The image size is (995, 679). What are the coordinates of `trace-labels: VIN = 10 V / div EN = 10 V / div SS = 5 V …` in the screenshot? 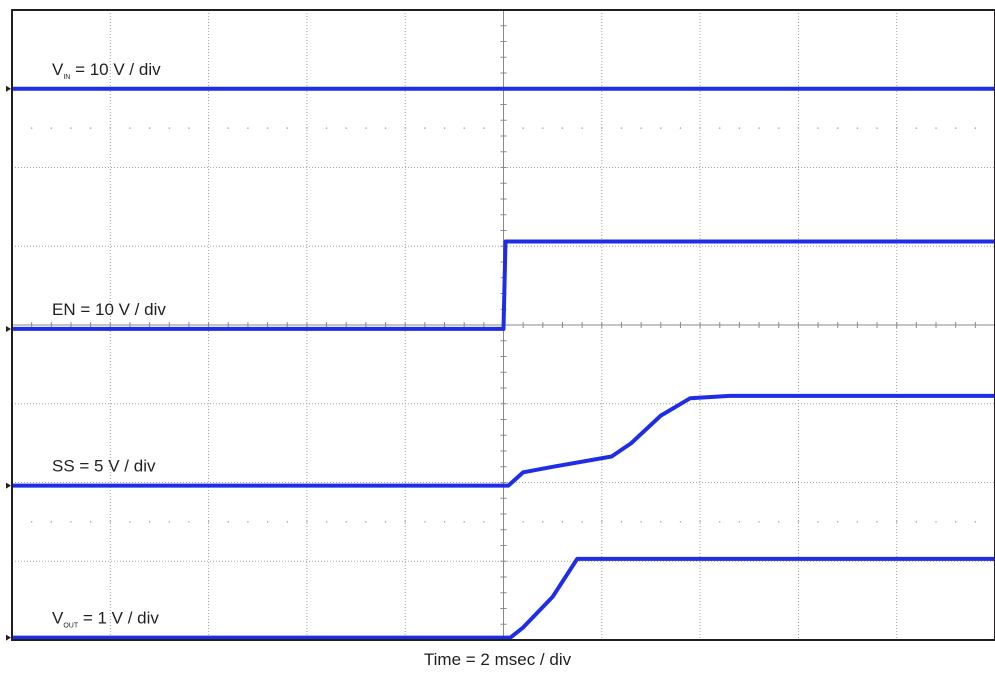 It's located at (109, 345).